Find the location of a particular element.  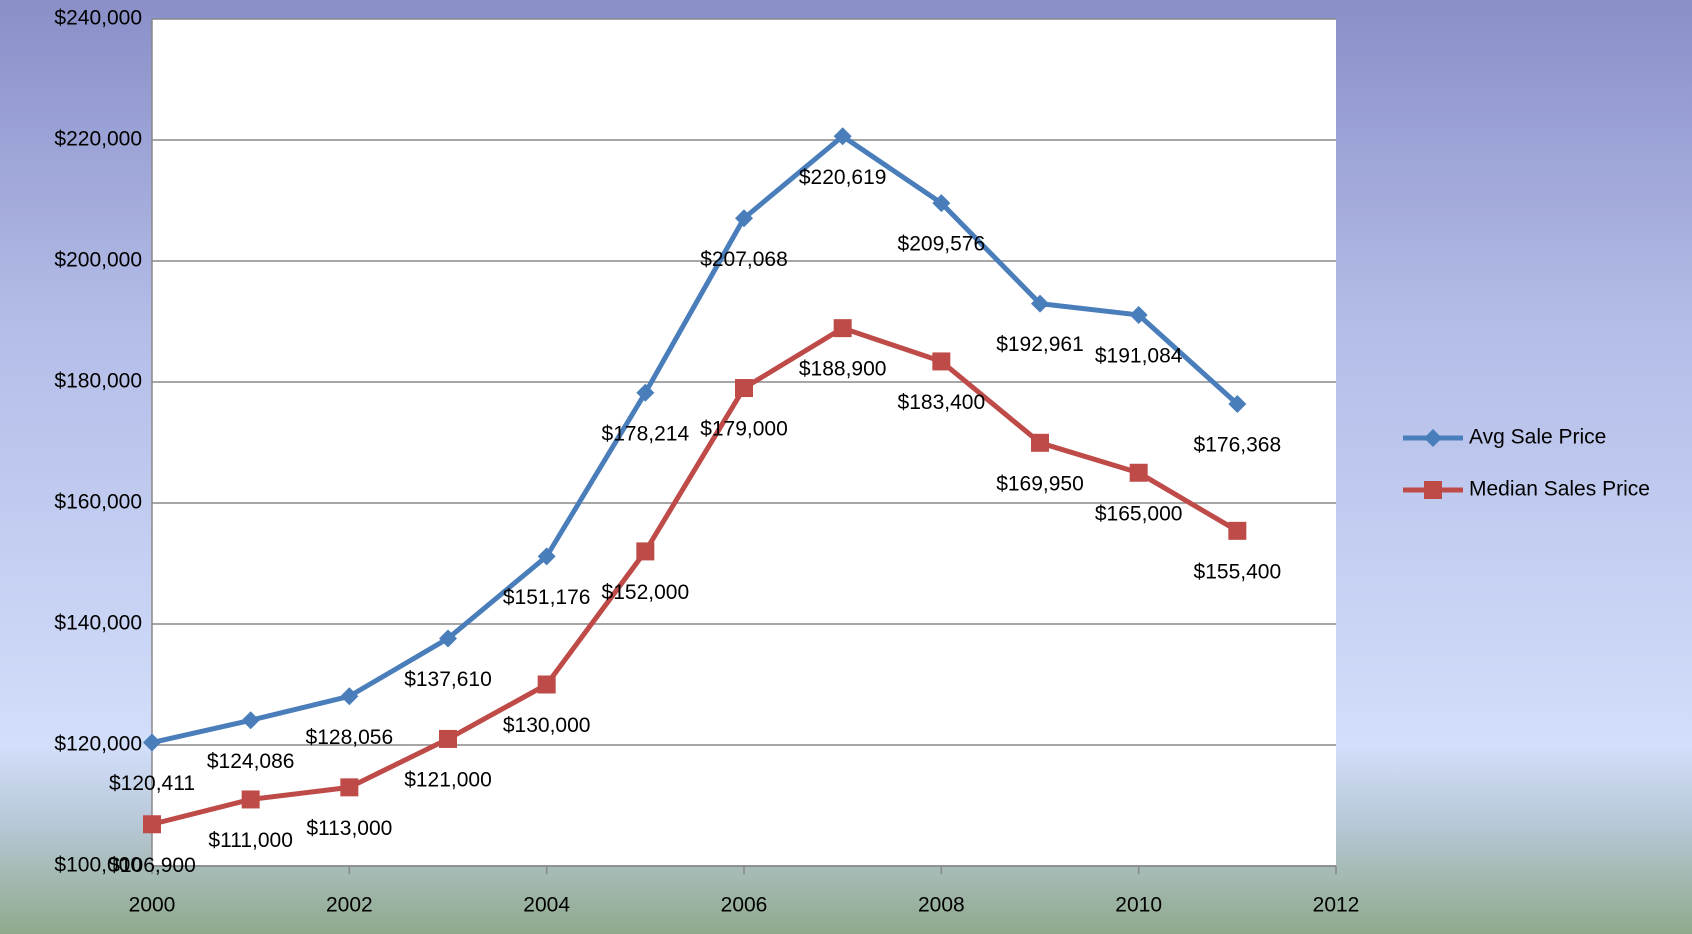

data-label: $176,368 is located at coordinates (1238, 445).